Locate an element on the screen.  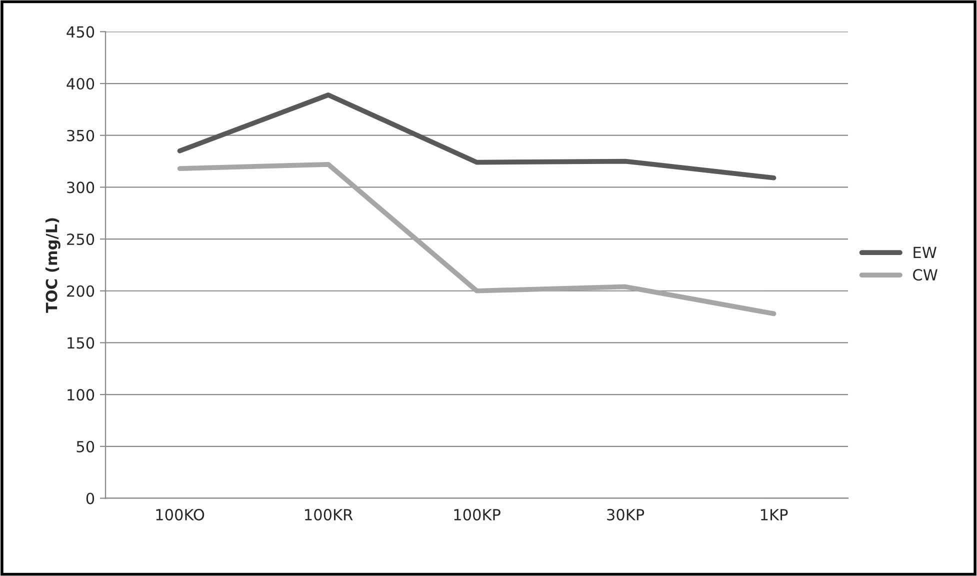
x-tick-label: 100KO is located at coordinates (180, 514).